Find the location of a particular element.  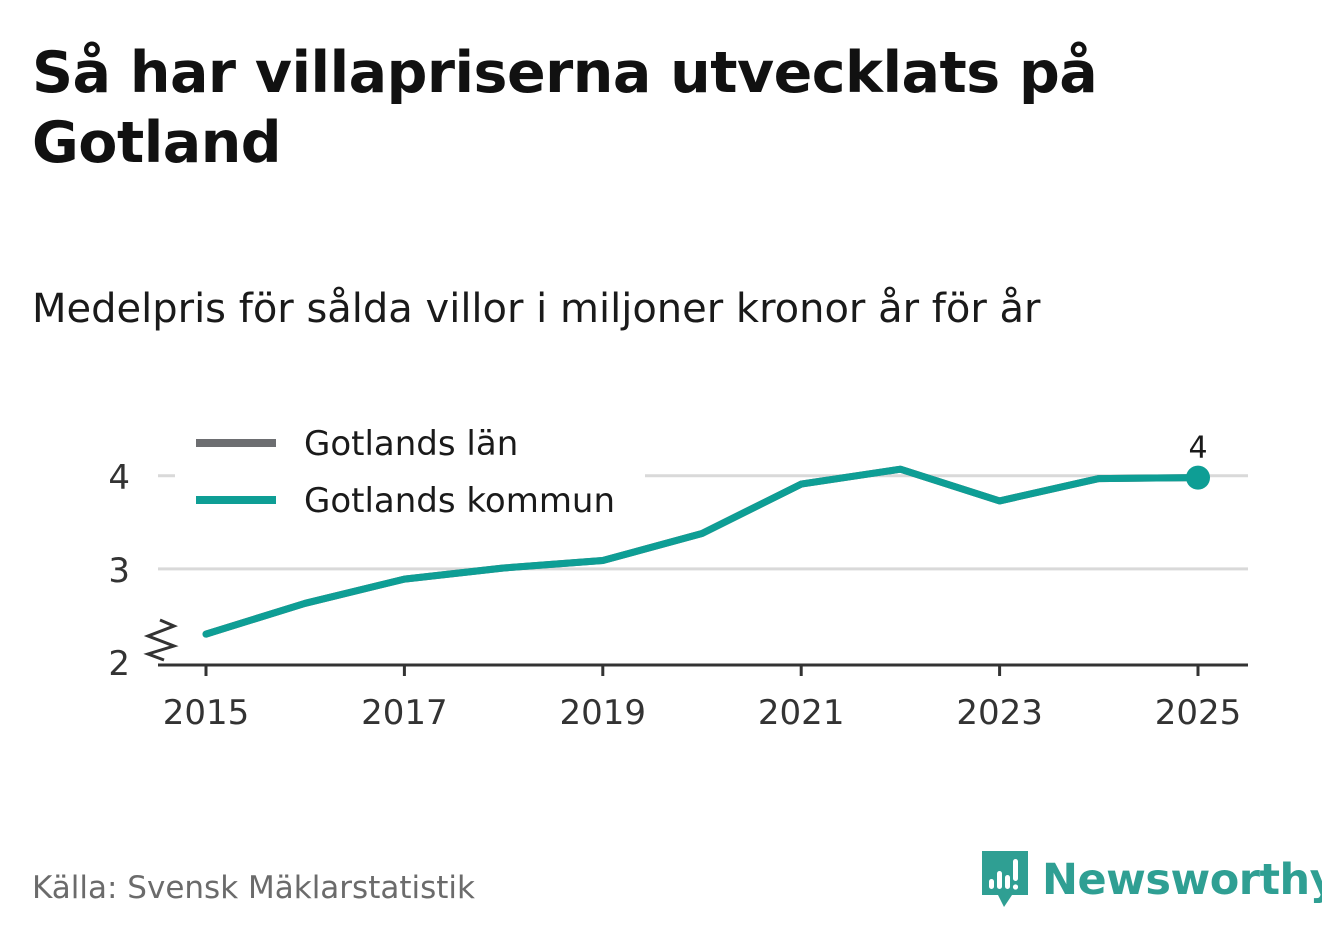

y-tick-label: 2 is located at coordinates (119, 664).